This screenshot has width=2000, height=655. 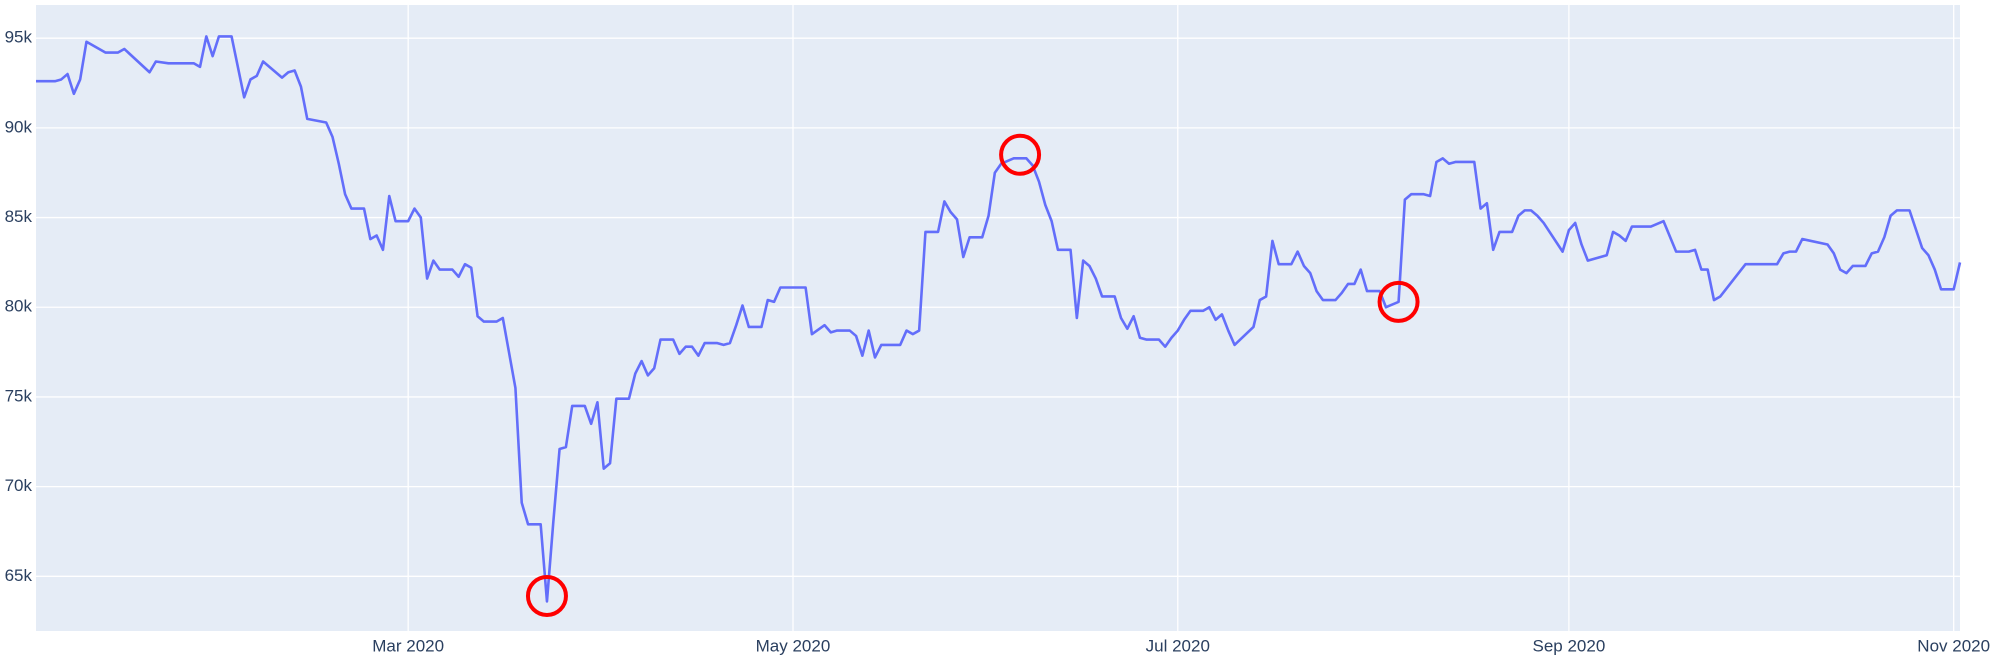 What do you see at coordinates (19, 306) in the screenshot?
I see `y-tick-label: 80k` at bounding box center [19, 306].